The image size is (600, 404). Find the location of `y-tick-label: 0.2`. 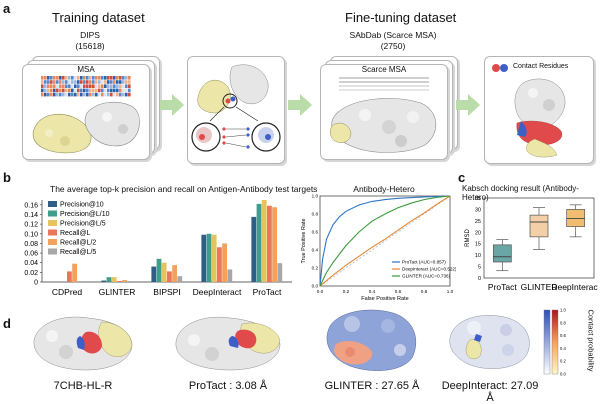

y-tick-label: 0.2 is located at coordinates (315, 268).